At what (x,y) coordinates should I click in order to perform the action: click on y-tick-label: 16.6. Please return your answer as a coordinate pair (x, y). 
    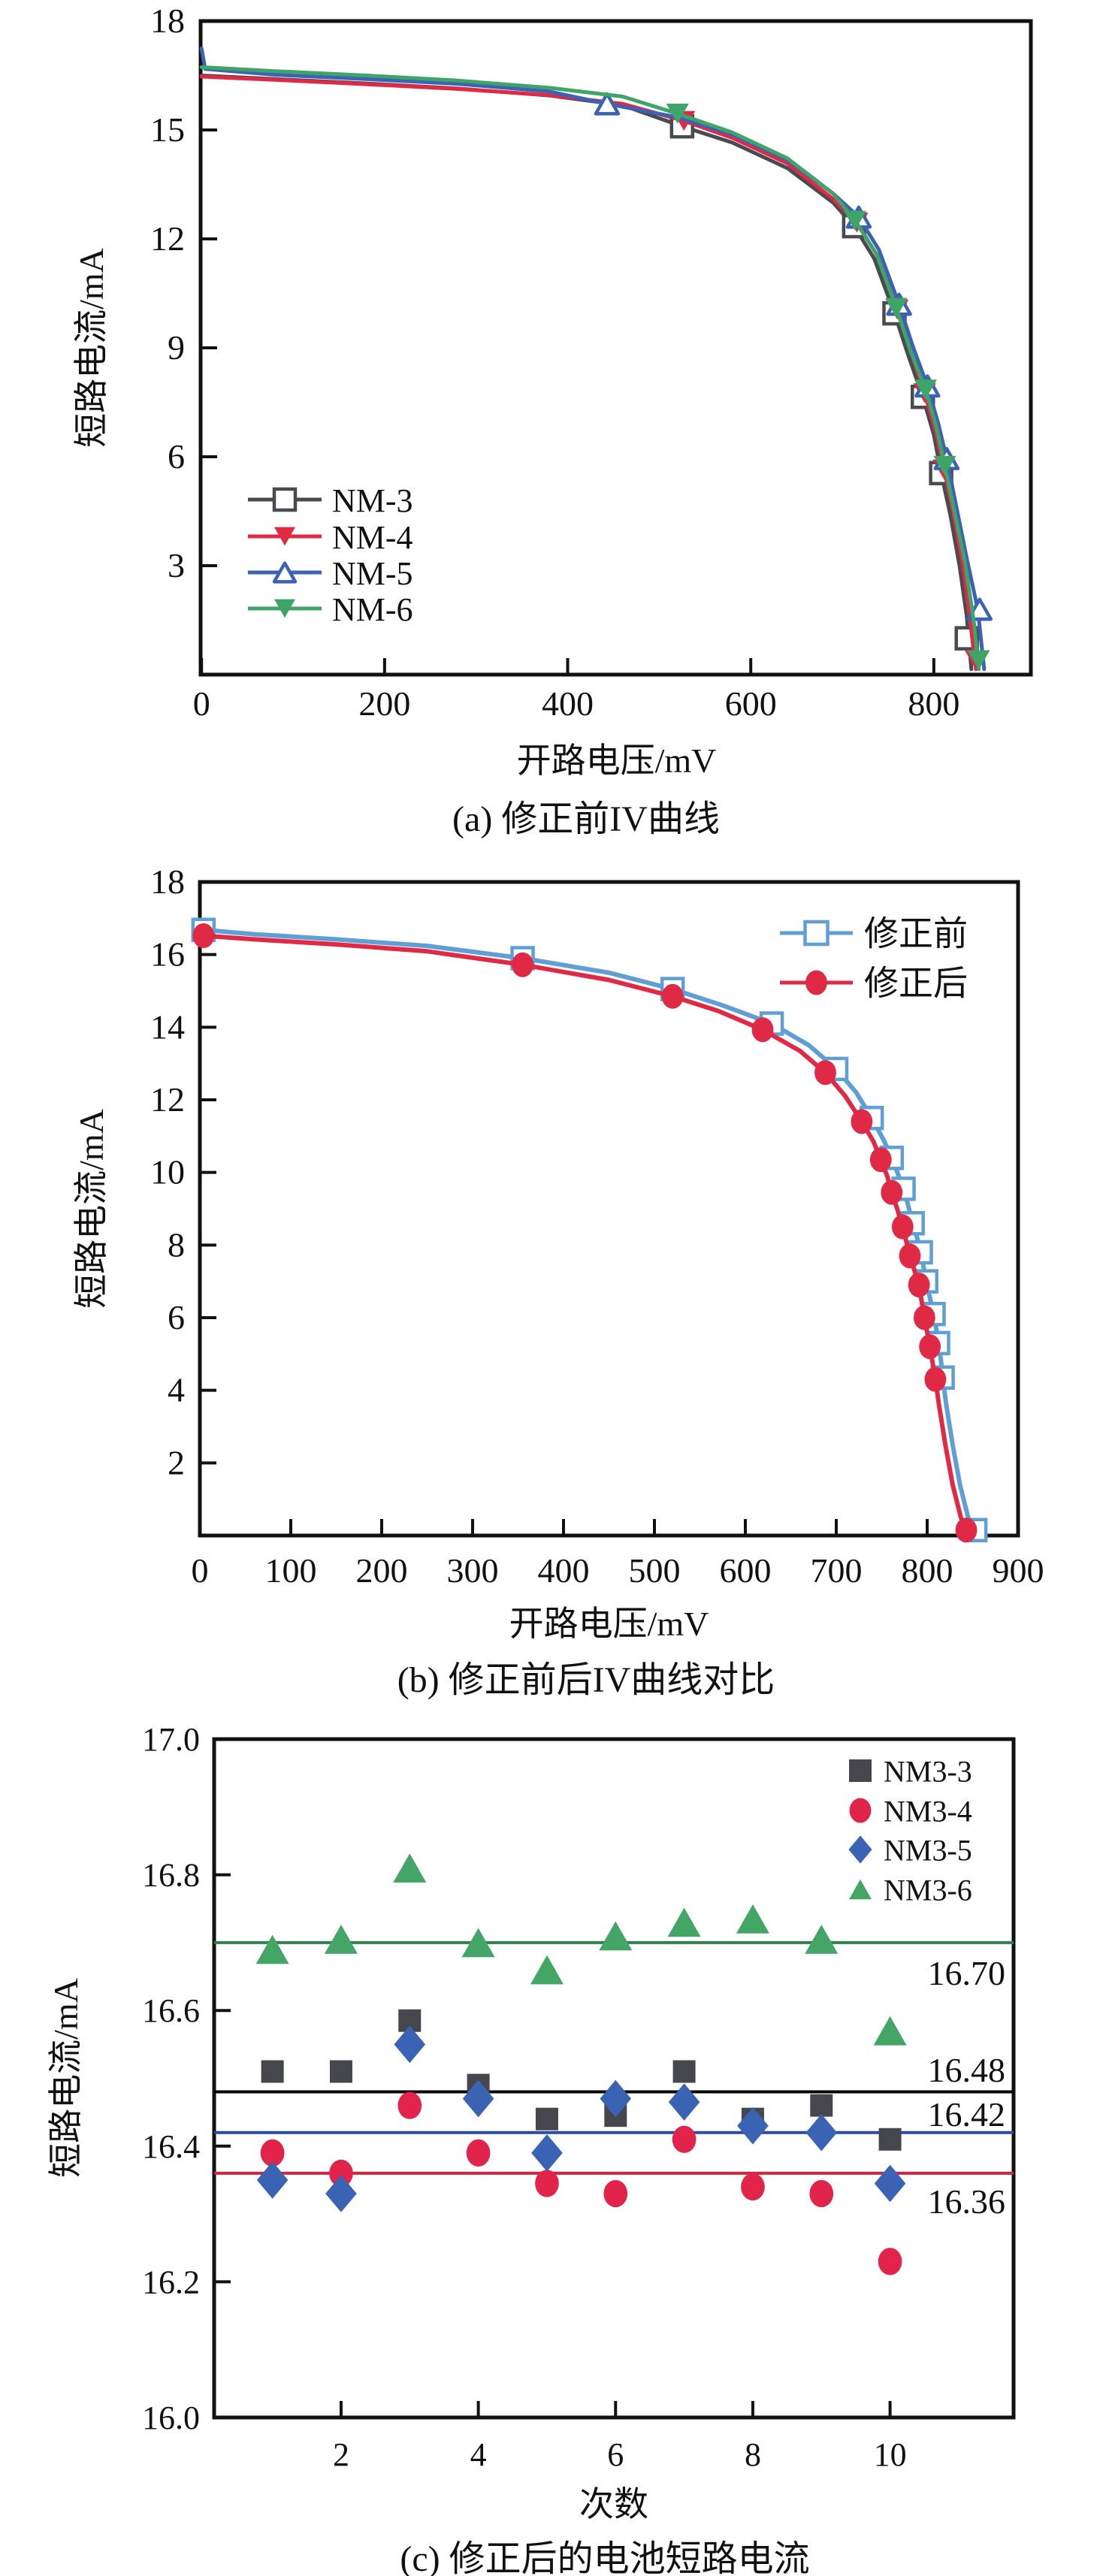
    Looking at the image, I should click on (171, 2010).